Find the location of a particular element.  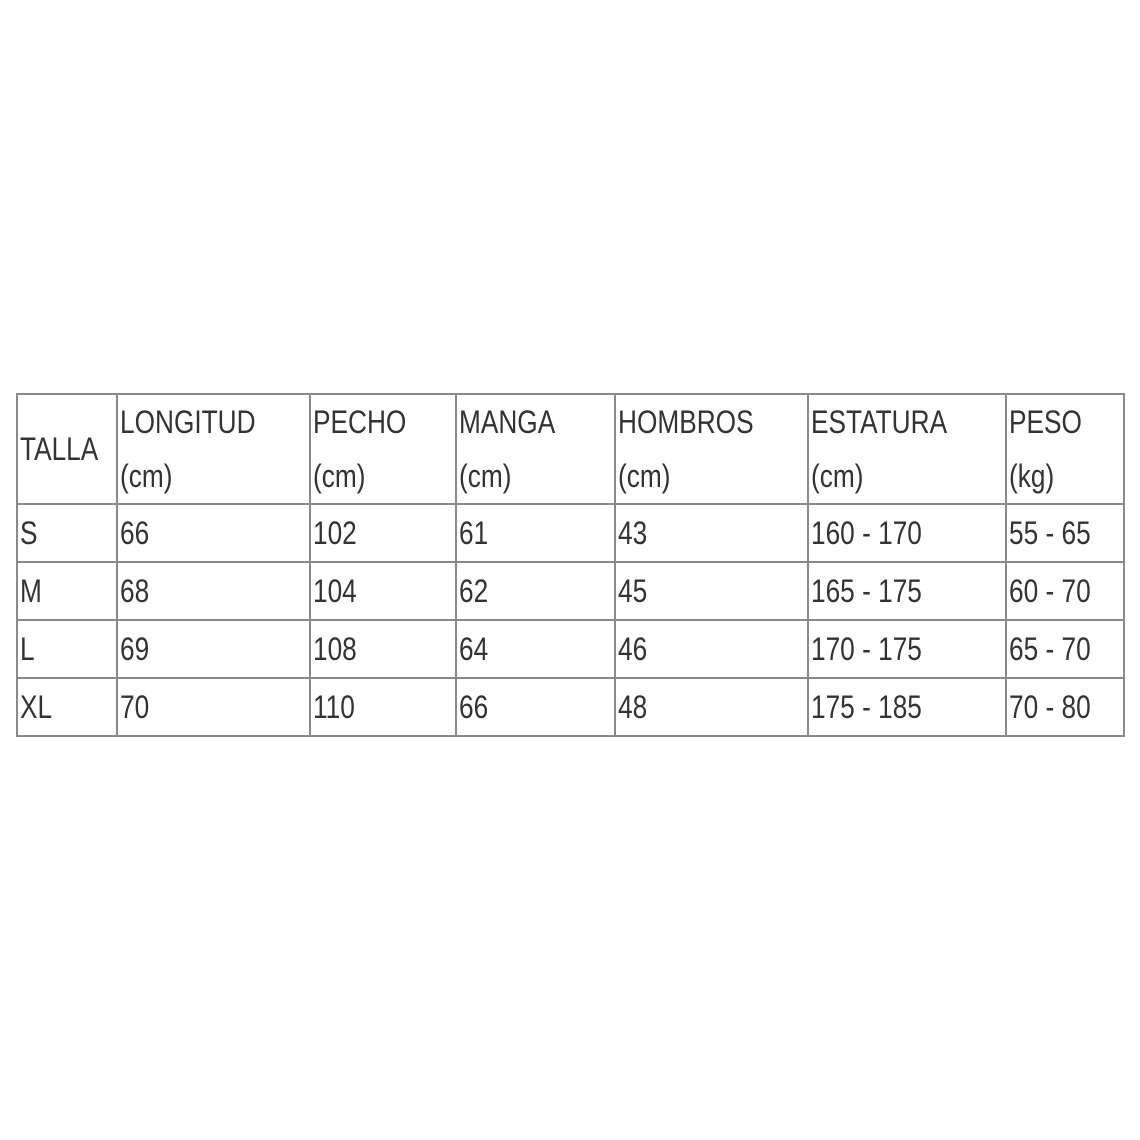

header-label: TALLA is located at coordinates (59, 449).